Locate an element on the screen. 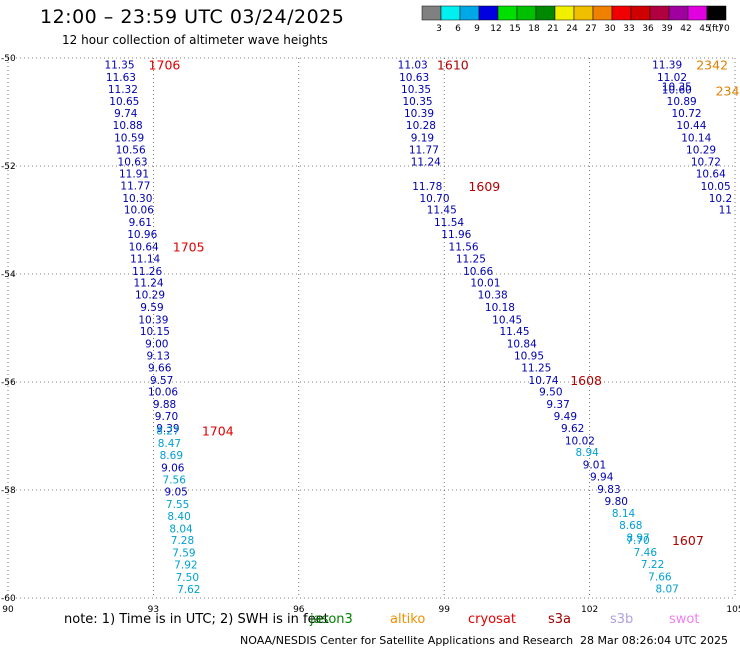 The width and height of the screenshot is (740, 650). legend-tick-label: 36 is located at coordinates (648, 29).